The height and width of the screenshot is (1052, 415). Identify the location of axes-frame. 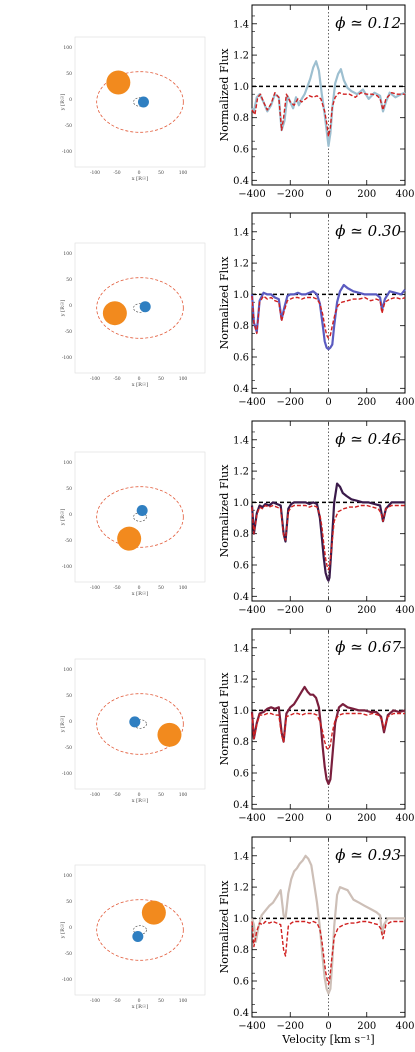
(328, 303).